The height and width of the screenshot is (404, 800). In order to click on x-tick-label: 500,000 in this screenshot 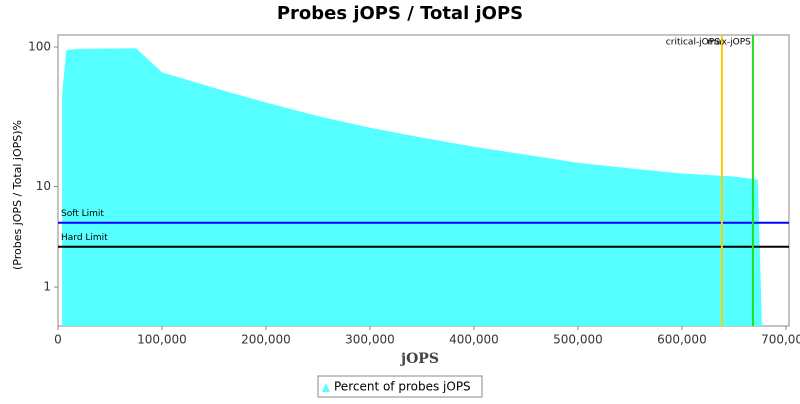, I will do `click(578, 340)`.